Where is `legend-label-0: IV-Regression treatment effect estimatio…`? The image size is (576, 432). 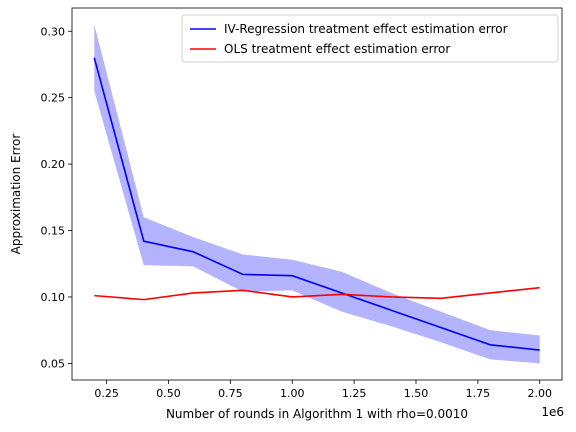 legend-label-0: IV-Regression treatment effect estimatio… is located at coordinates (366, 29).